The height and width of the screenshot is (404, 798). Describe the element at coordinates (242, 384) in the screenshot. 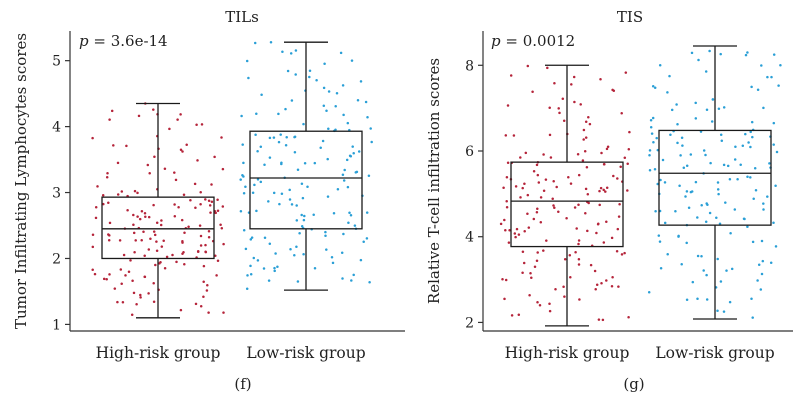

I see `panel-caption: (f)` at that location.